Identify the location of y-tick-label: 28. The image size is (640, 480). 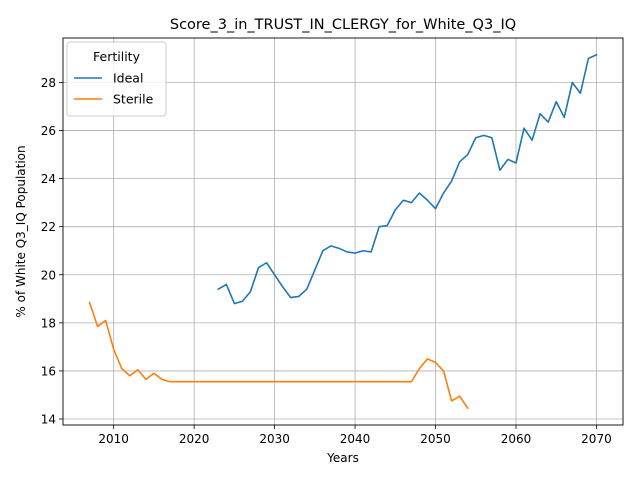
(48, 83).